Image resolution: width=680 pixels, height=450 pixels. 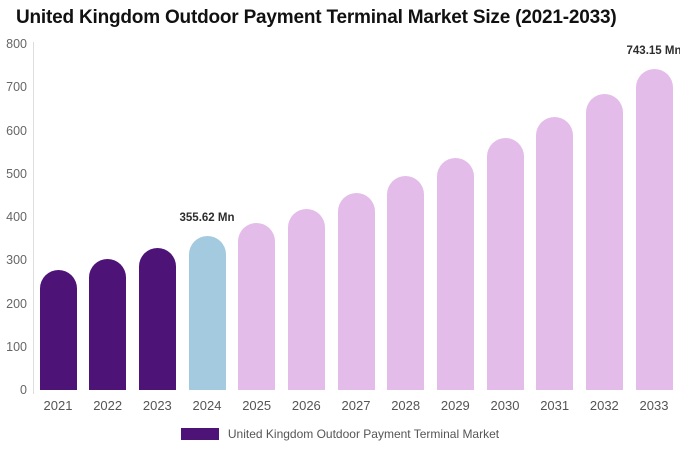 I want to click on y-tick-label: 200, so click(x=16, y=303).